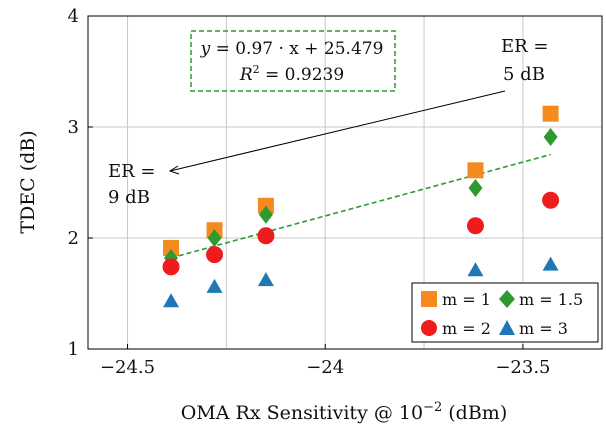  Describe the element at coordinates (73, 238) in the screenshot. I see `y-tick-label-1: 2` at that location.